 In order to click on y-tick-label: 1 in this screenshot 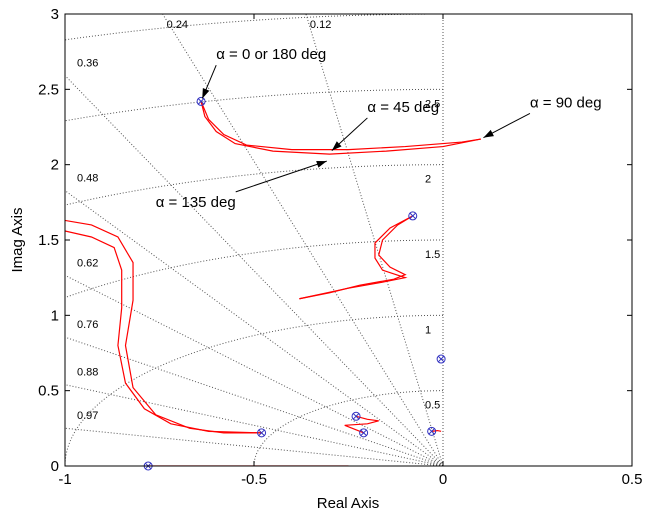, I will do `click(55, 315)`.